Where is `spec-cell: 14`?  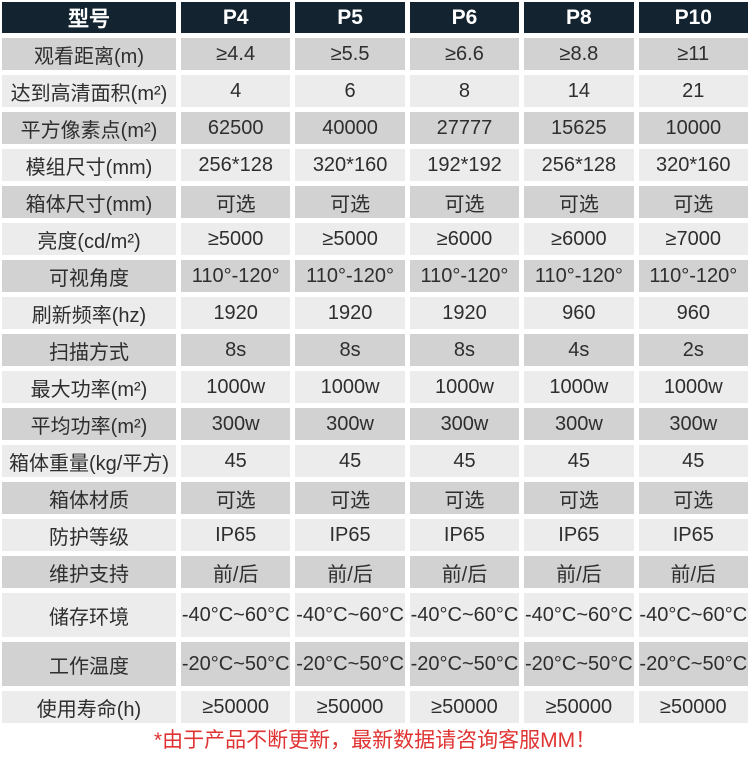 spec-cell: 14 is located at coordinates (579, 91).